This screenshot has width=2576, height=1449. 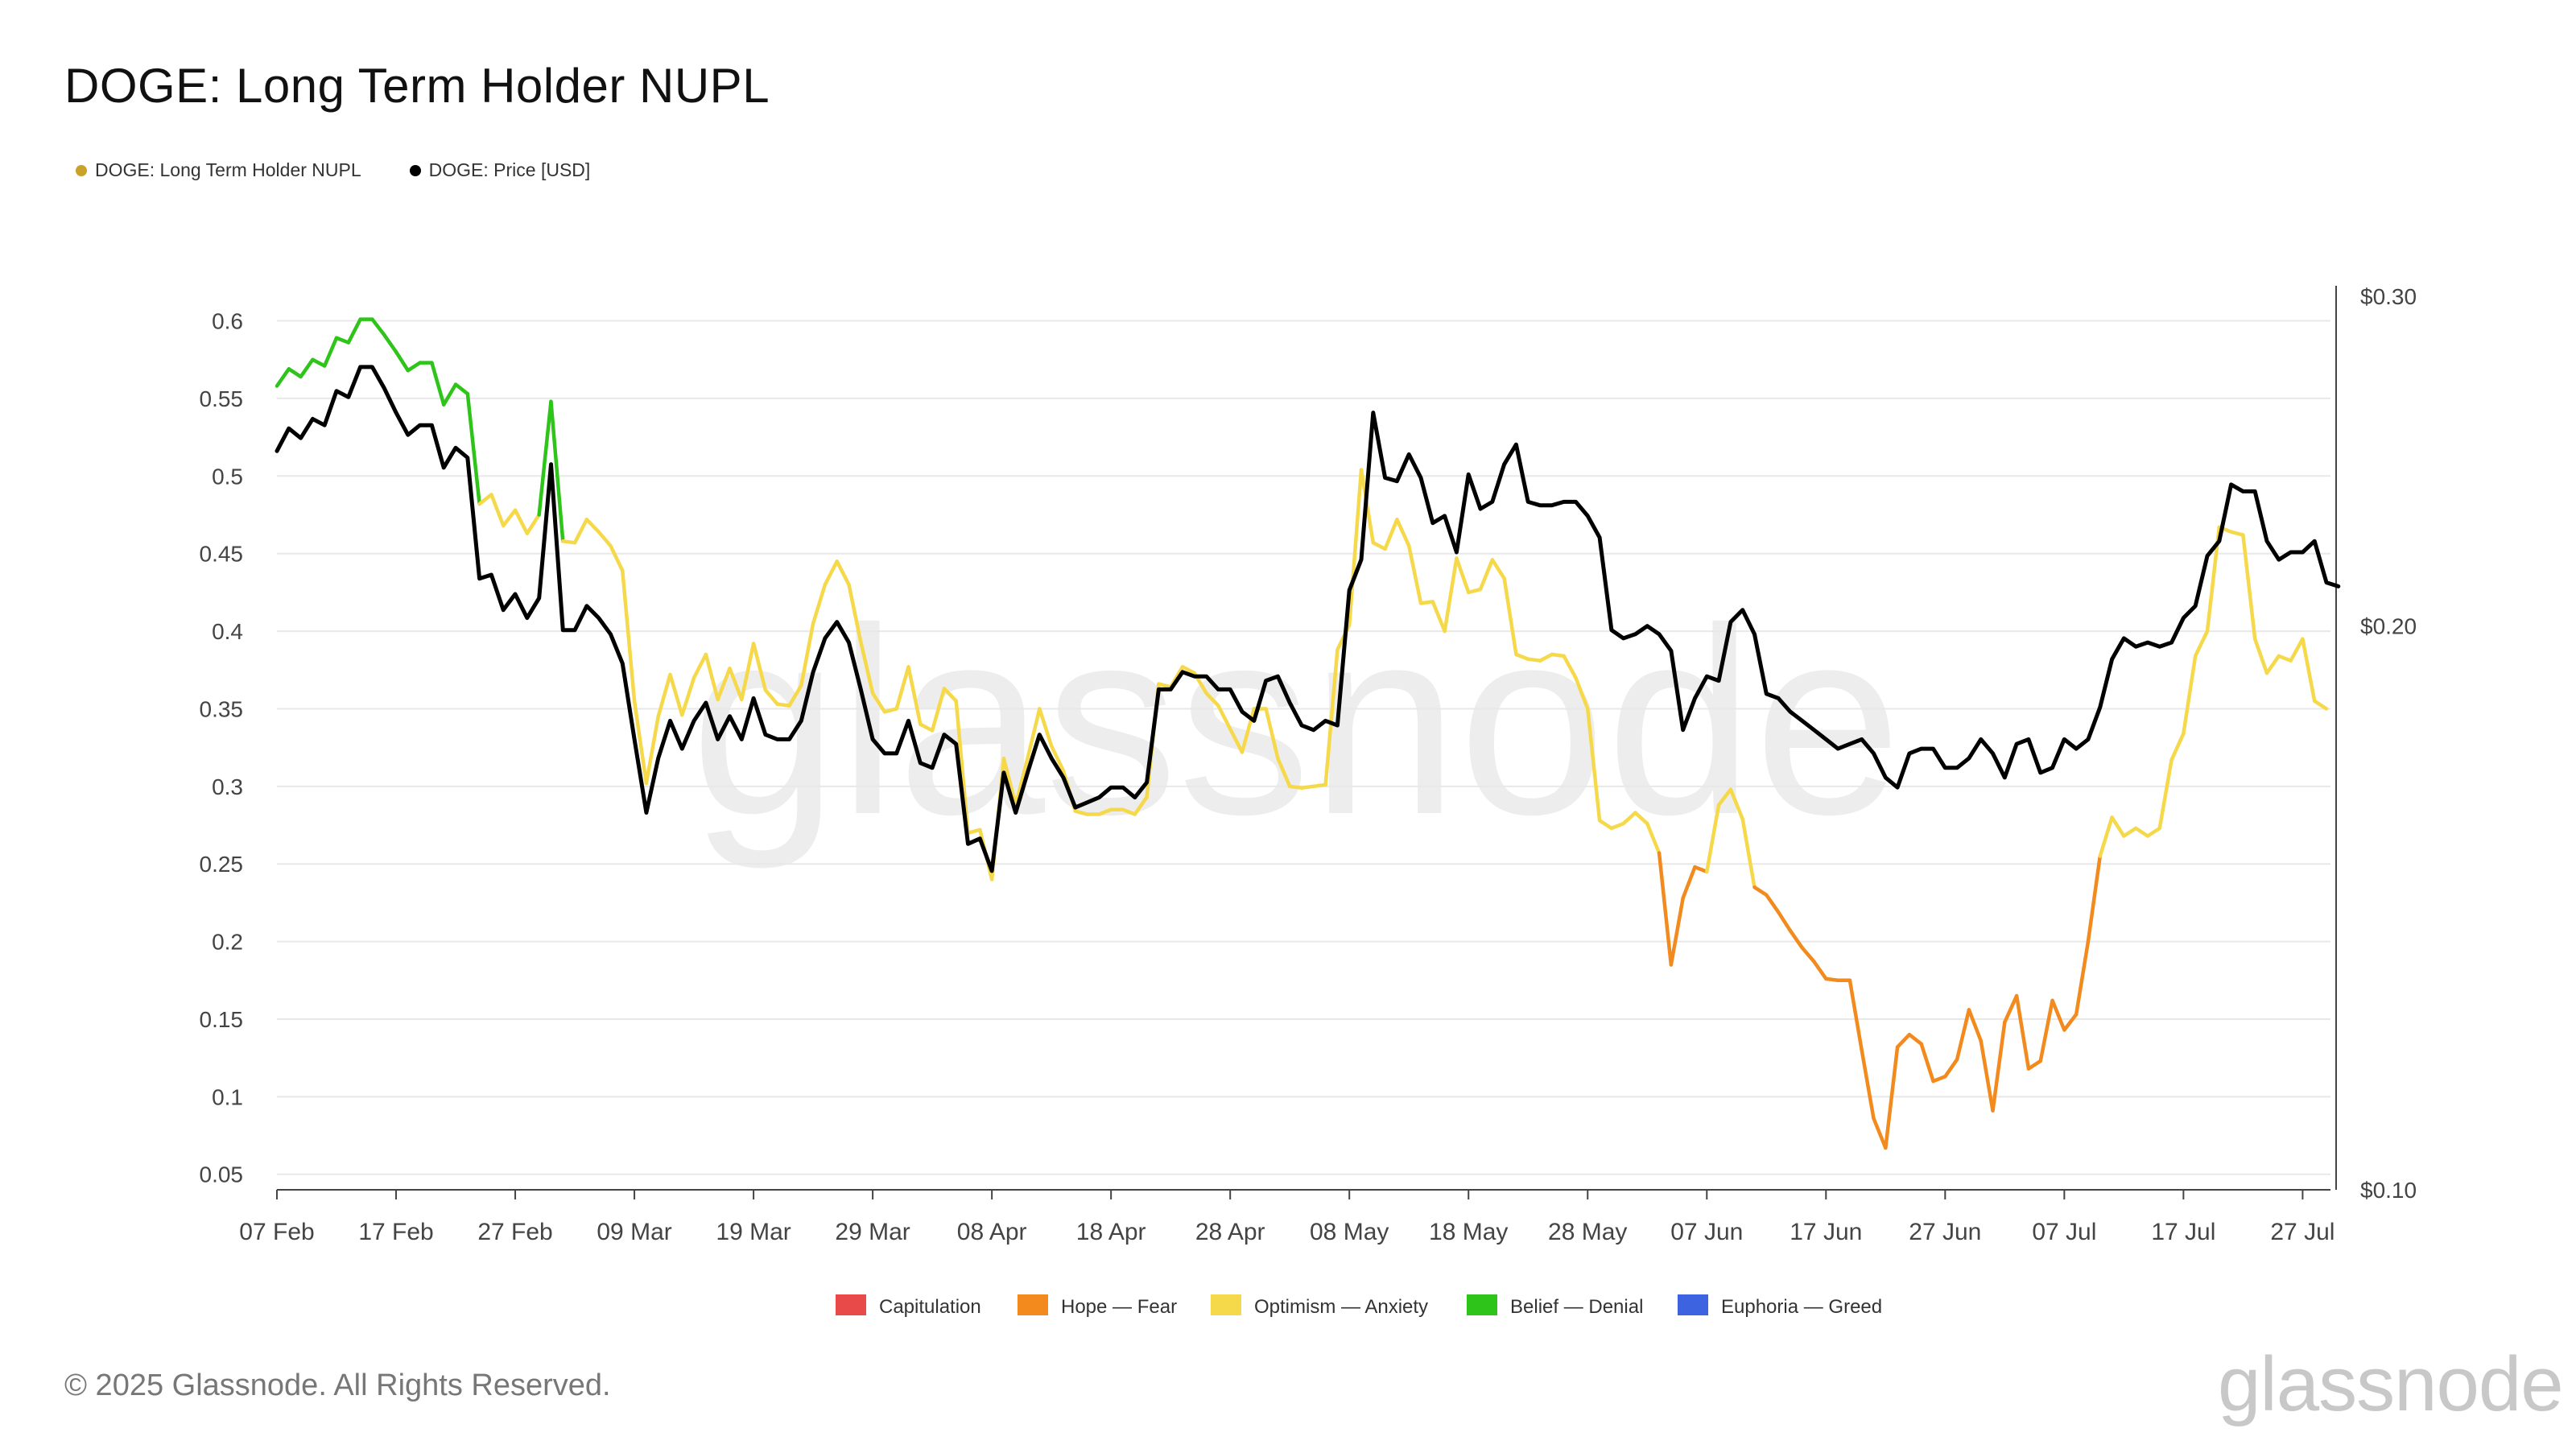 What do you see at coordinates (1468, 1232) in the screenshot?
I see `x-tick-label: 18 May` at bounding box center [1468, 1232].